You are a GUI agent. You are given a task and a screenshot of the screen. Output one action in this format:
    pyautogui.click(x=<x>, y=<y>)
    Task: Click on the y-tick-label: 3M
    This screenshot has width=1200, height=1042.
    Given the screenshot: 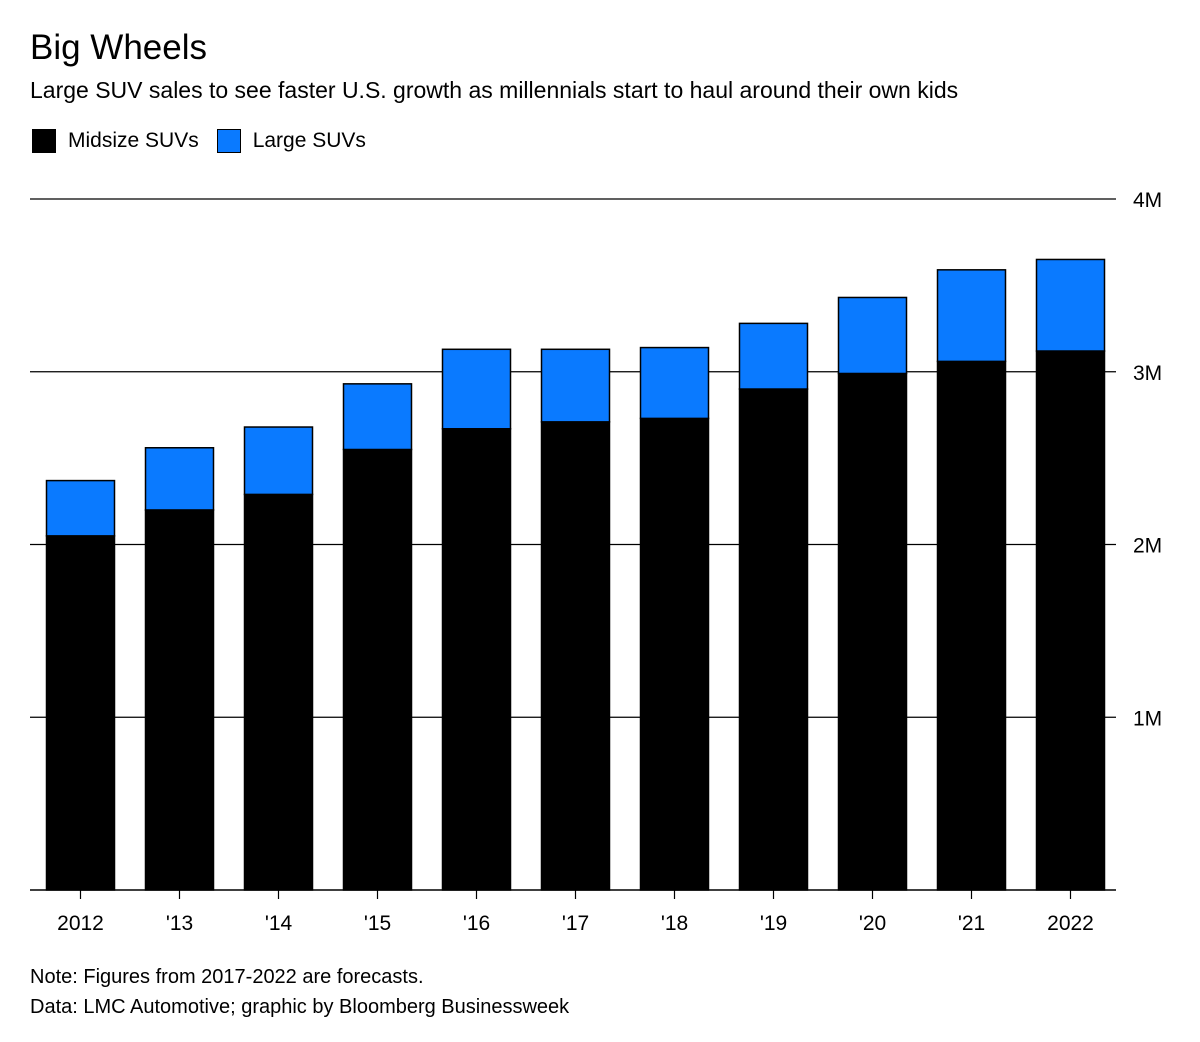 What is the action you would take?
    pyautogui.click(x=1147, y=373)
    